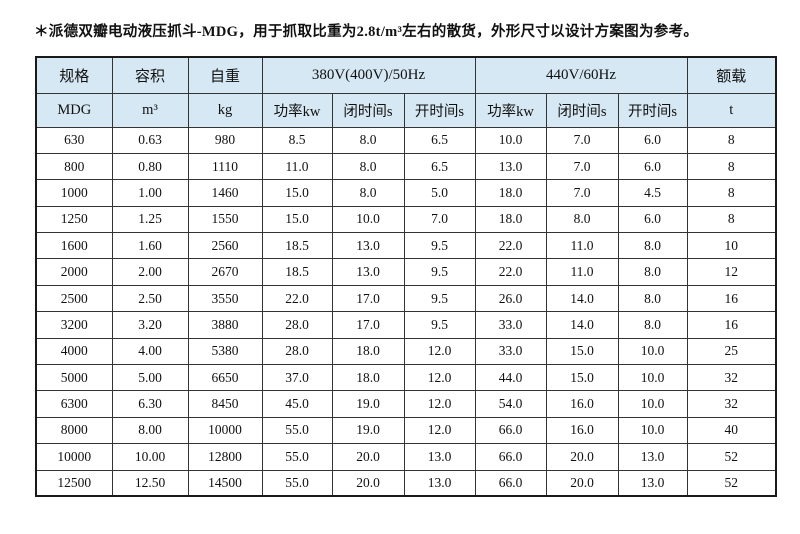 This screenshot has width=800, height=534. What do you see at coordinates (150, 246) in the screenshot?
I see `table-cell: 1.60` at bounding box center [150, 246].